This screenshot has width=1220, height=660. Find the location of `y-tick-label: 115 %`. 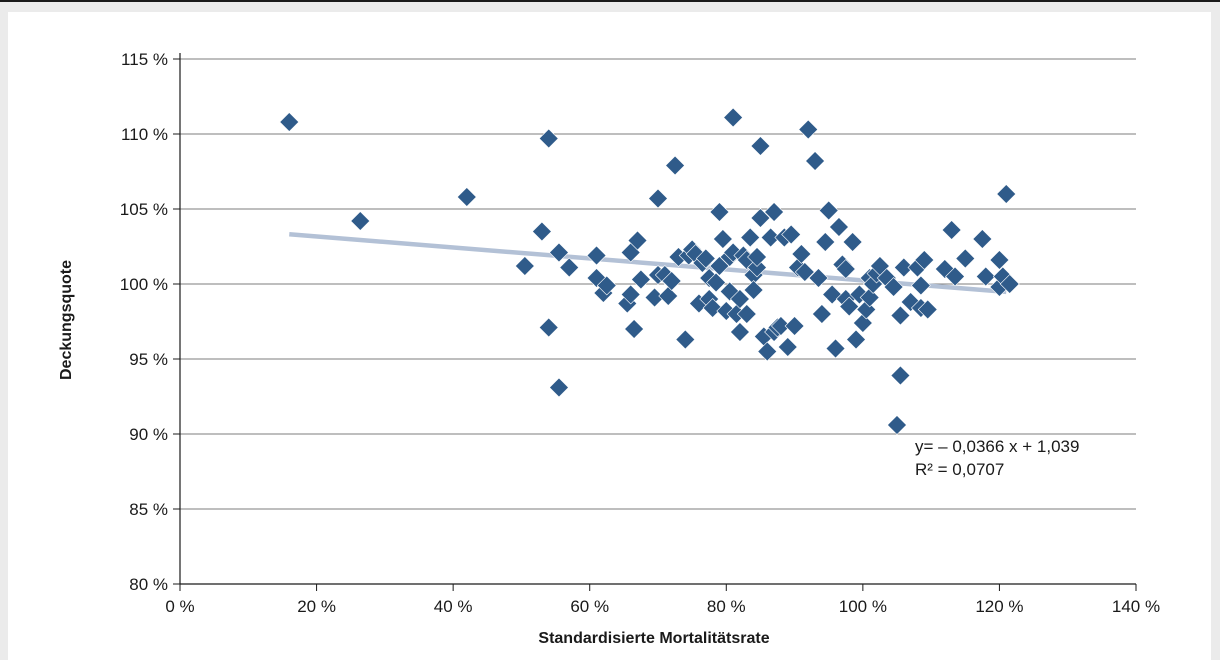

y-tick-label: 115 % is located at coordinates (144, 59).